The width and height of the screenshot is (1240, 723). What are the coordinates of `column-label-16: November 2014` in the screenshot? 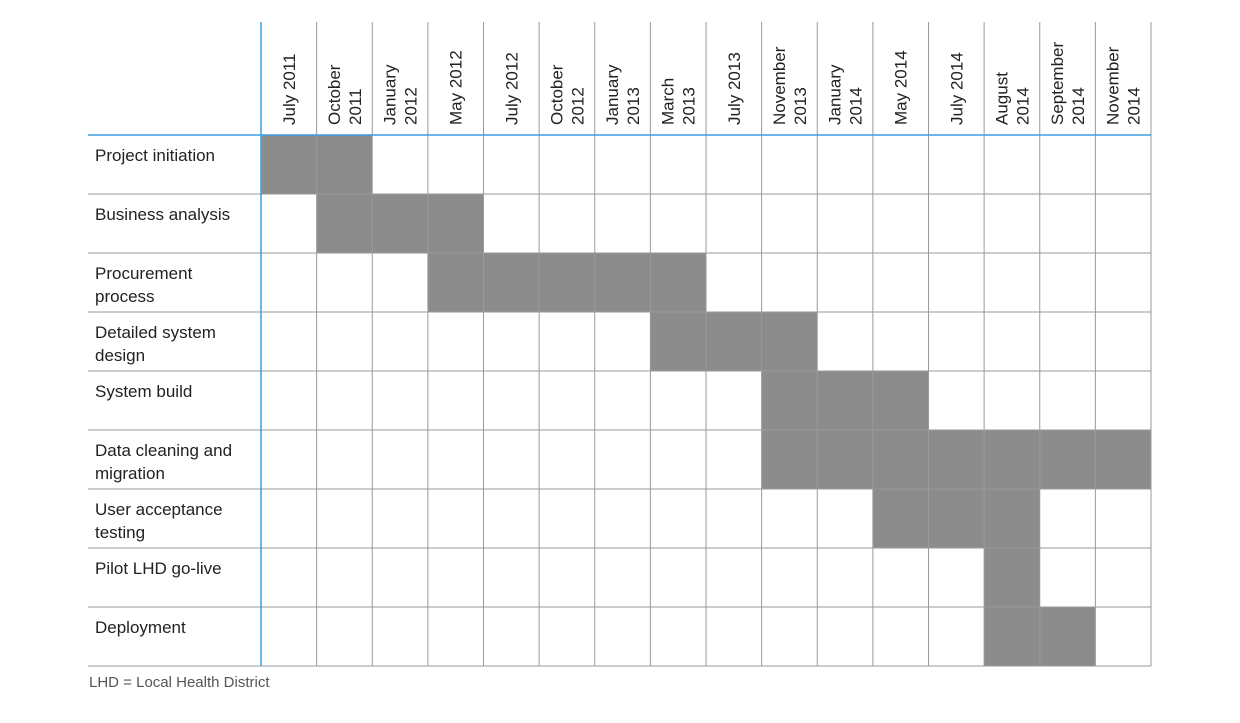 It's located at (1124, 85).